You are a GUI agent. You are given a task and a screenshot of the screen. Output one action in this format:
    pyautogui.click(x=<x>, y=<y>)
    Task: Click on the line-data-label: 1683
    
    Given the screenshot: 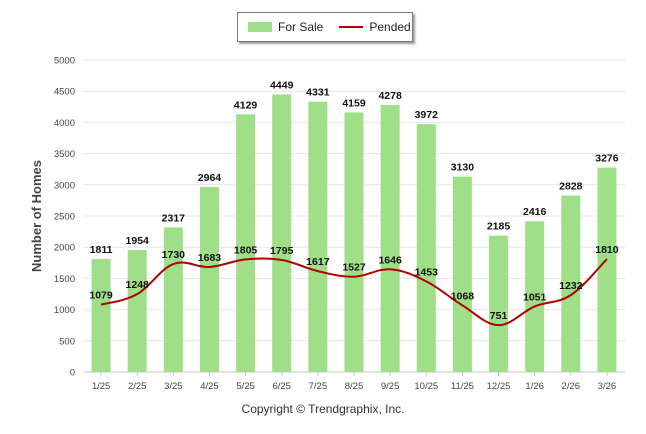 What is the action you would take?
    pyautogui.click(x=210, y=258)
    